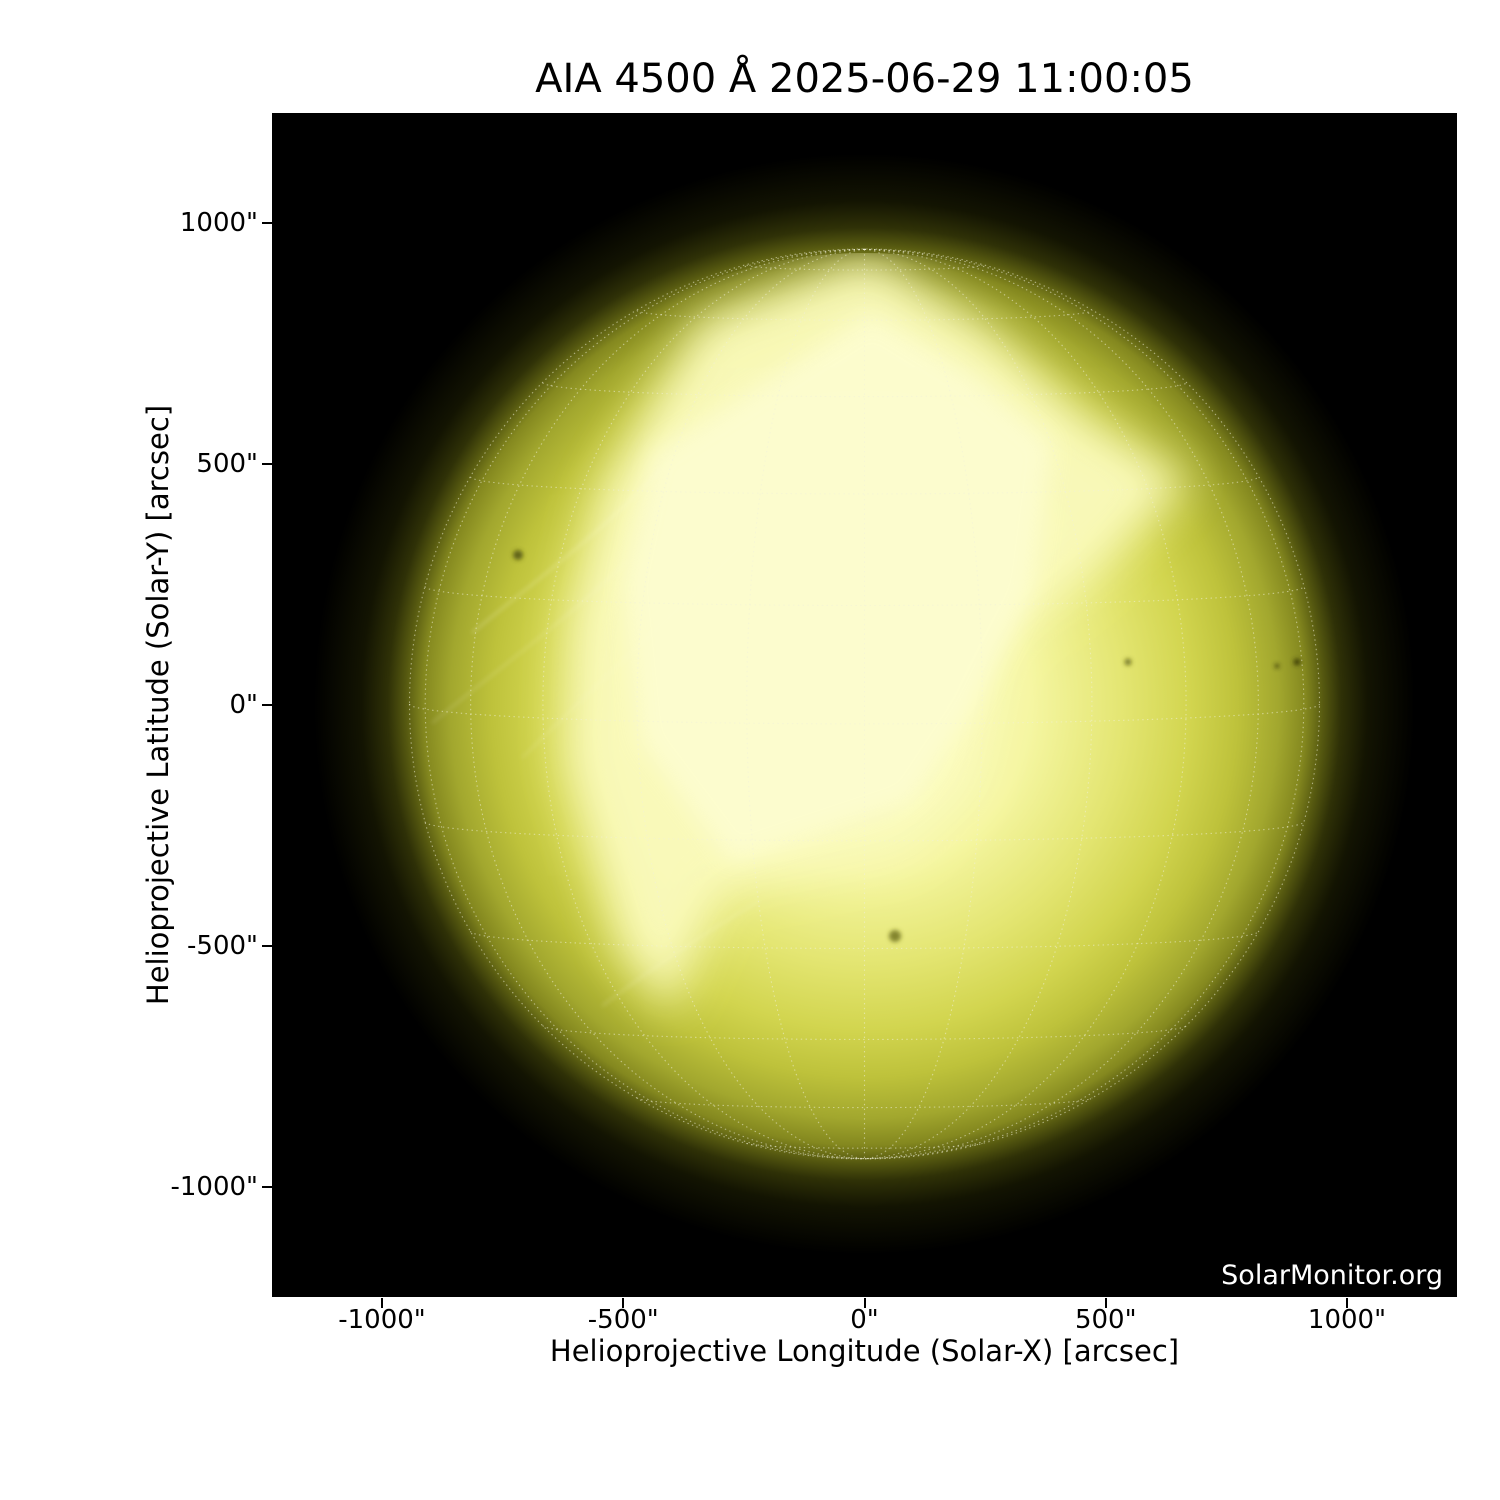  What do you see at coordinates (864, 79) in the screenshot?
I see `figure-title: AIA 4500 Å 2025-06-29 11:00:05` at bounding box center [864, 79].